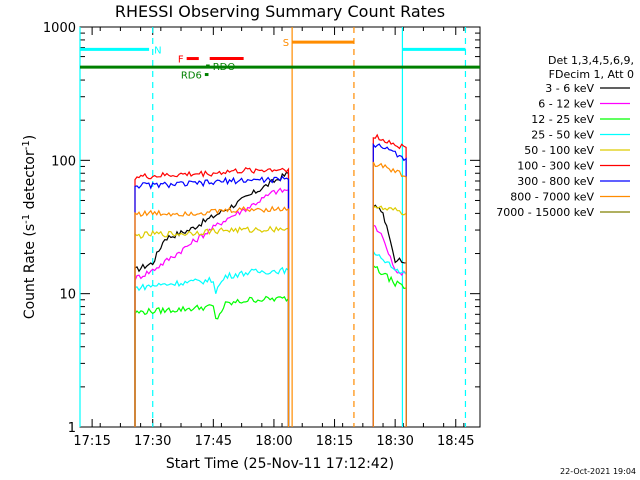 This screenshot has height=480, width=640. What do you see at coordinates (221, 59) in the screenshot?
I see `flag-labels: N F S RDO RD6` at bounding box center [221, 59].